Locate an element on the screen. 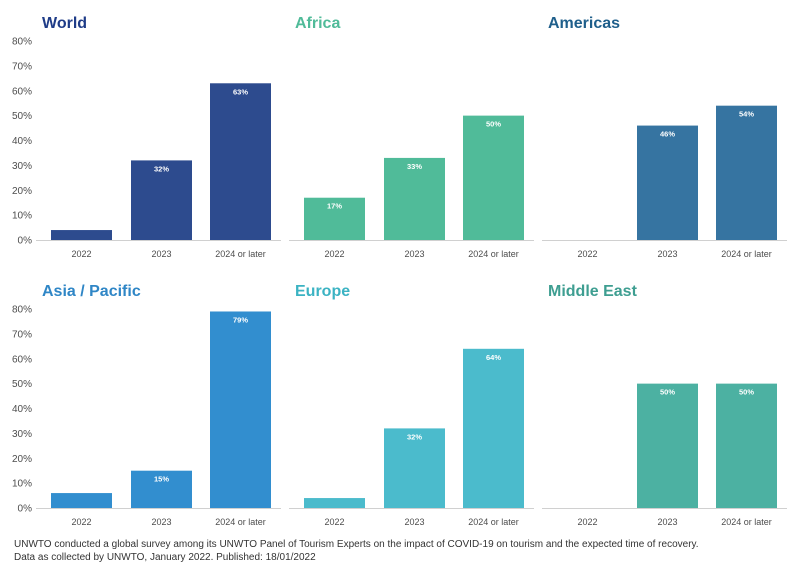 This screenshot has width=809, height=573. data-label: 15% is located at coordinates (161, 479).